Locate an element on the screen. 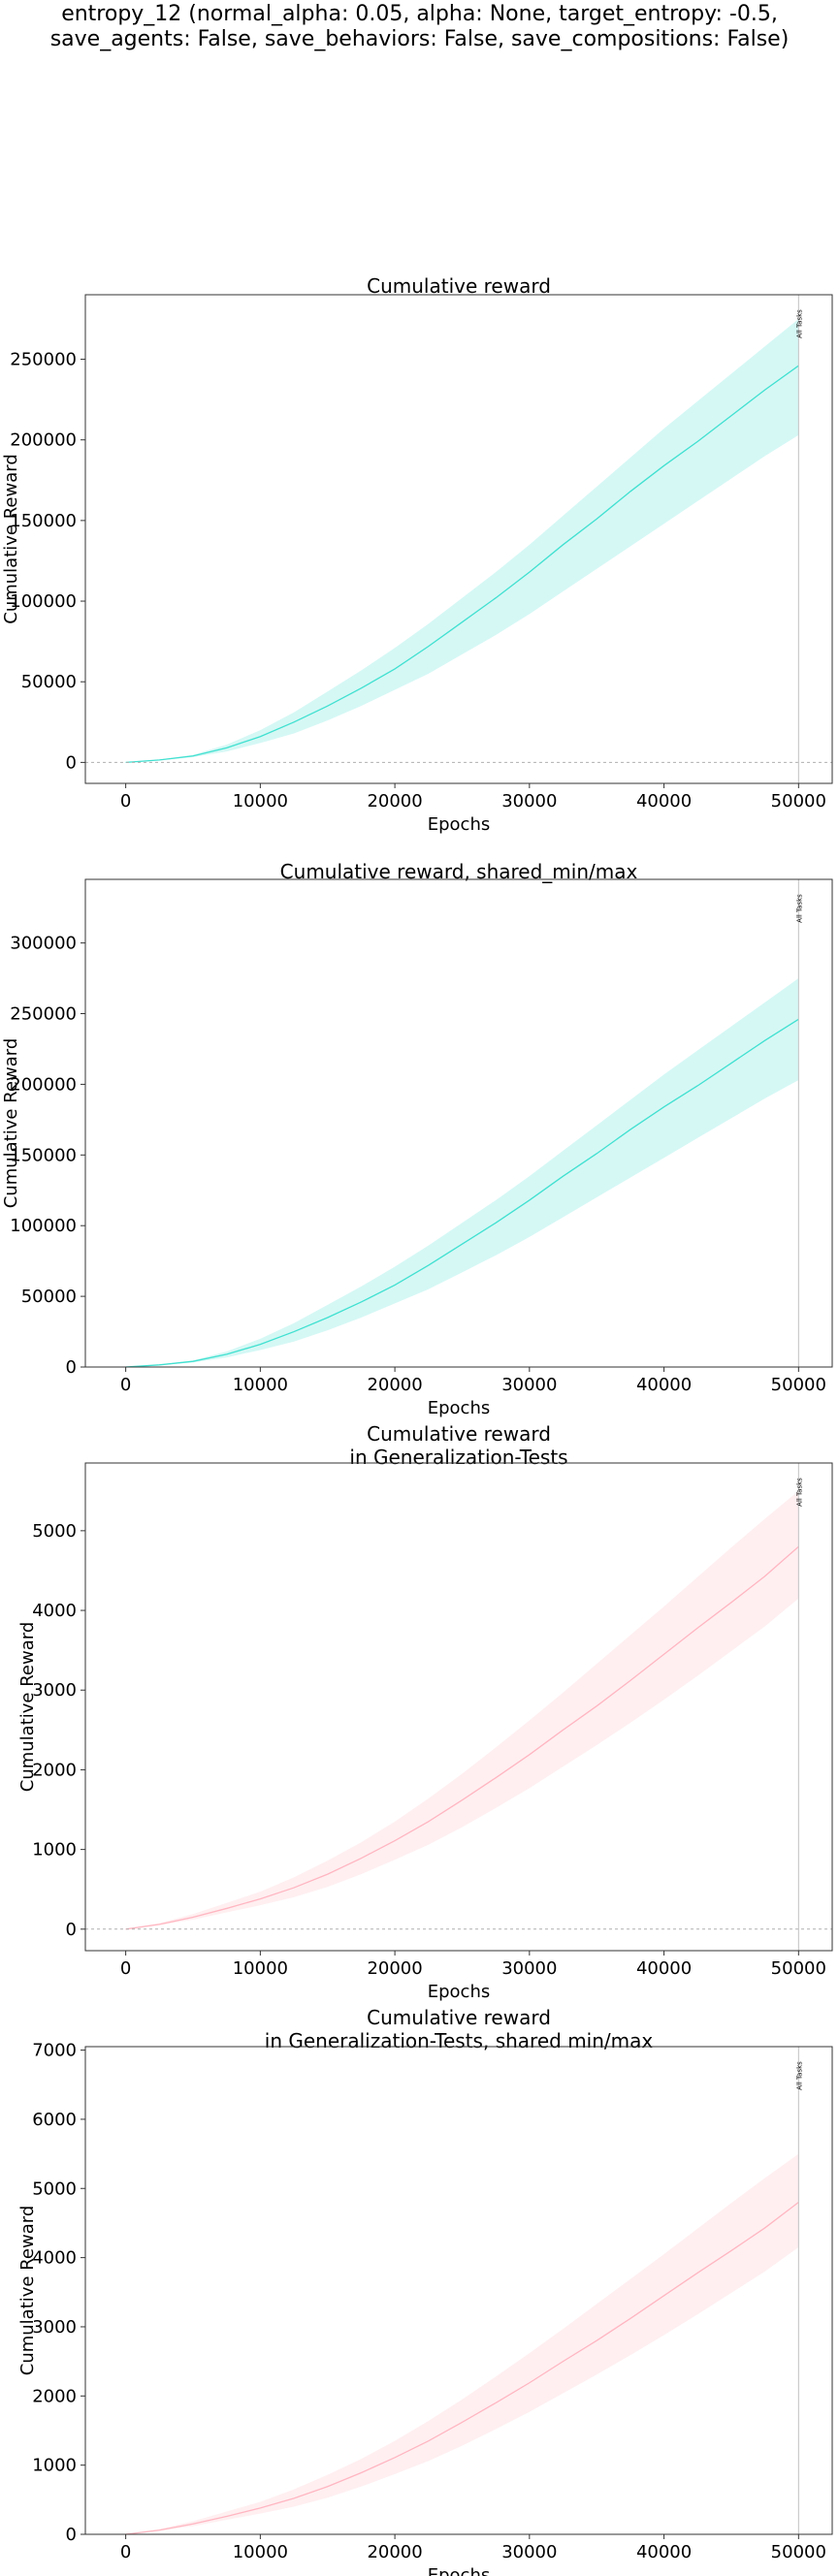  y-tick-label: 7000 is located at coordinates (54, 2051).